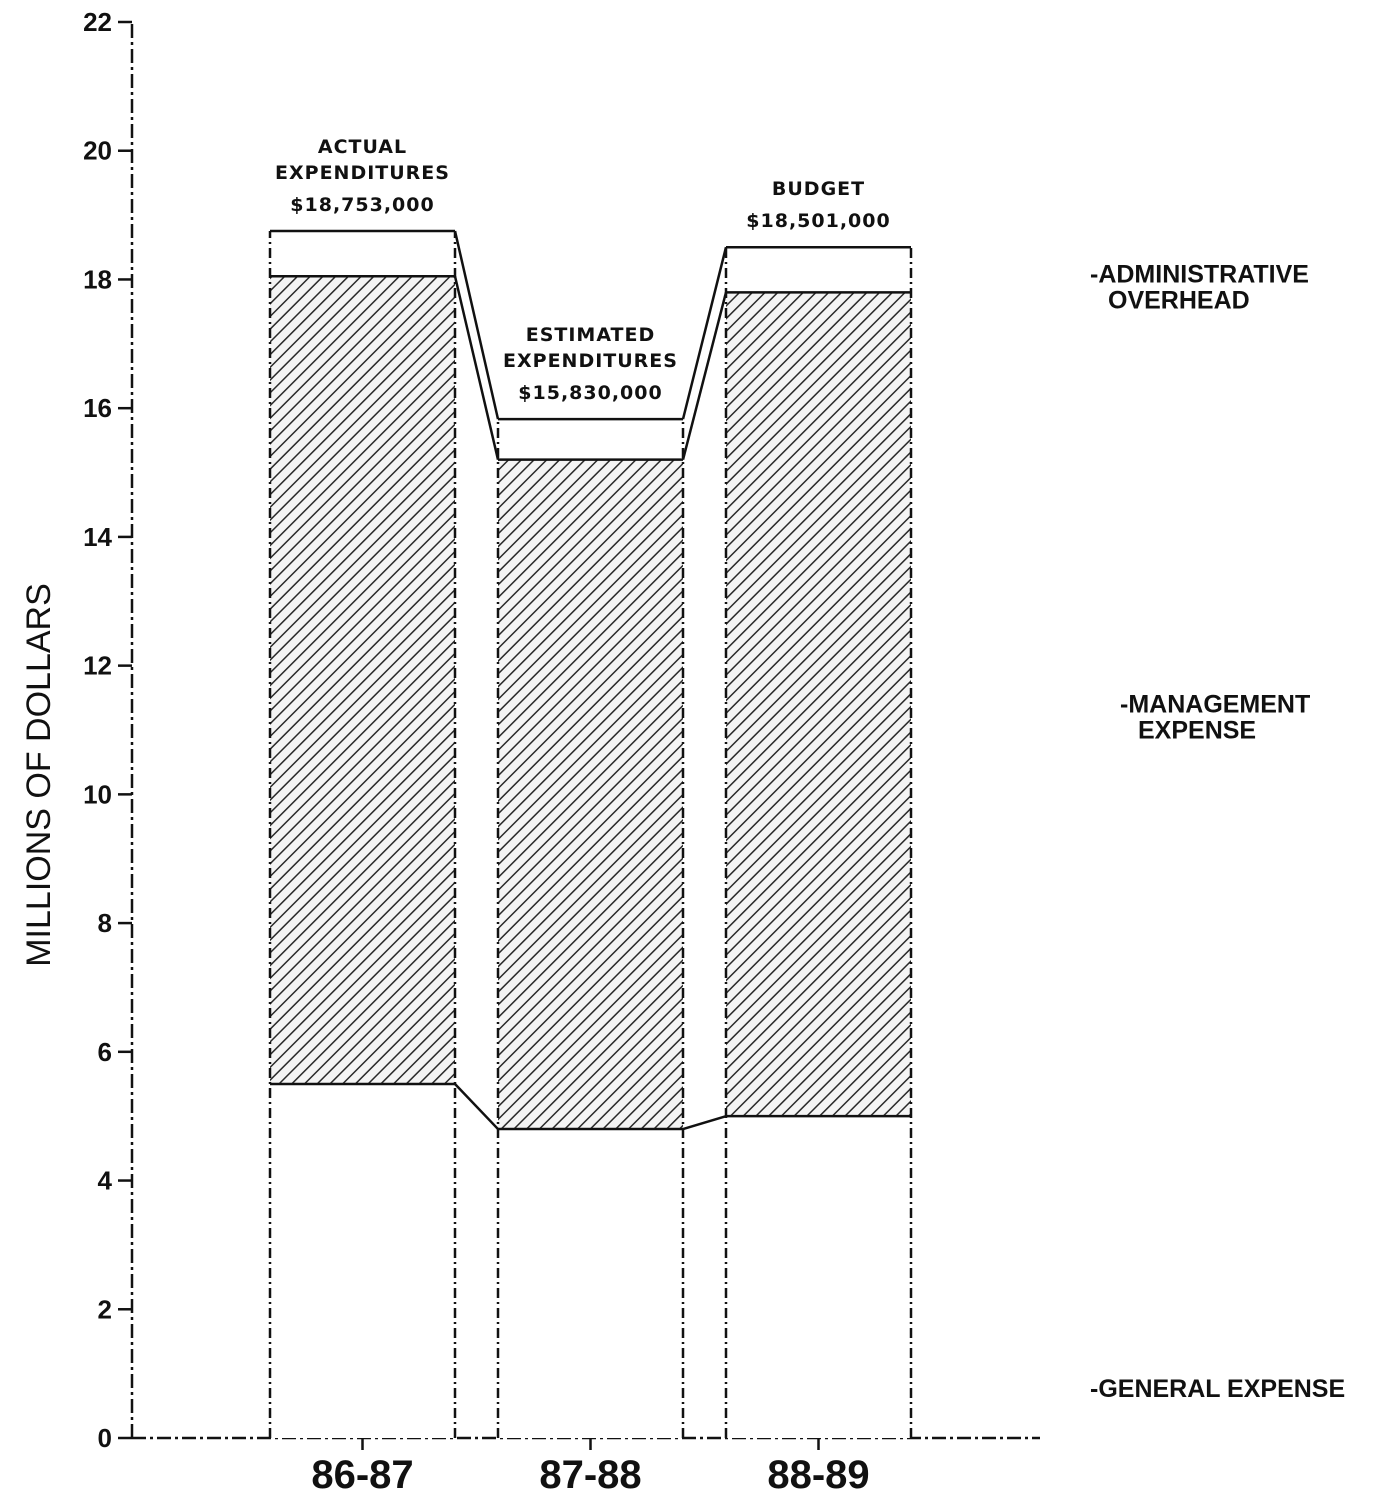 Image resolution: width=1376 pixels, height=1494 pixels. Describe the element at coordinates (105, 923) in the screenshot. I see `y-tick-label: 8` at that location.